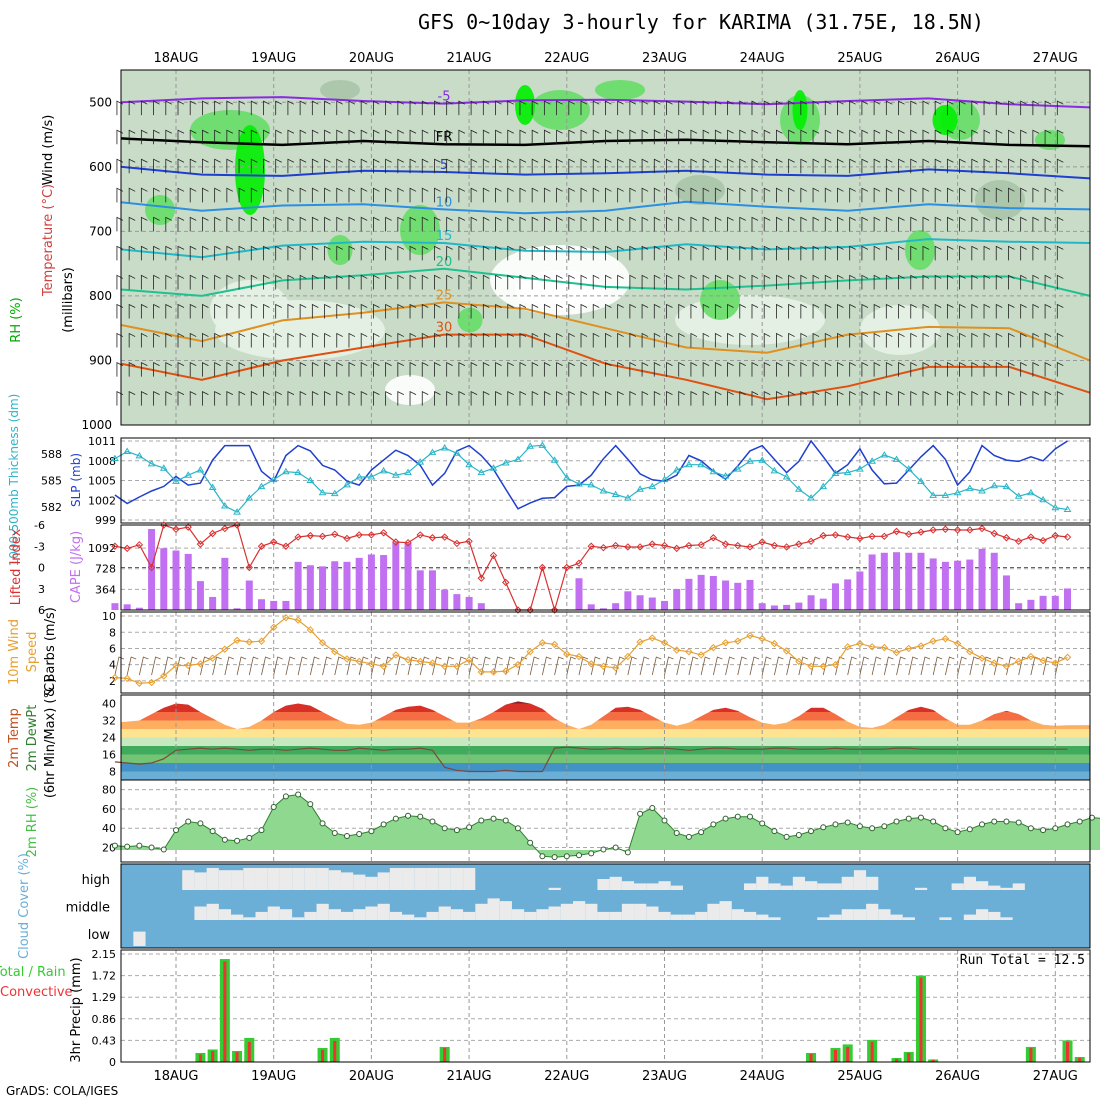 Image resolution: width=1100 pixels, height=1100 pixels. Describe the element at coordinates (112, 681) in the screenshot. I see `wind-tick-label: 2` at that location.